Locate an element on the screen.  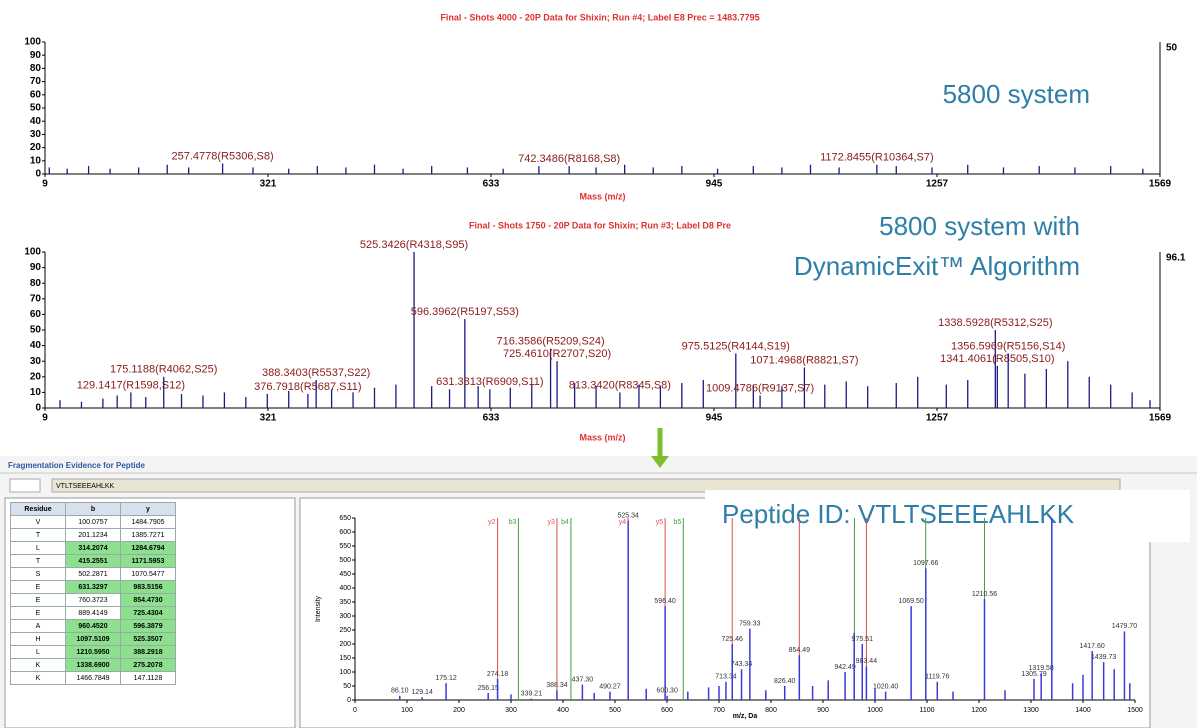
table-row: A 960.4520 596.3879 is located at coordinates (93, 626).